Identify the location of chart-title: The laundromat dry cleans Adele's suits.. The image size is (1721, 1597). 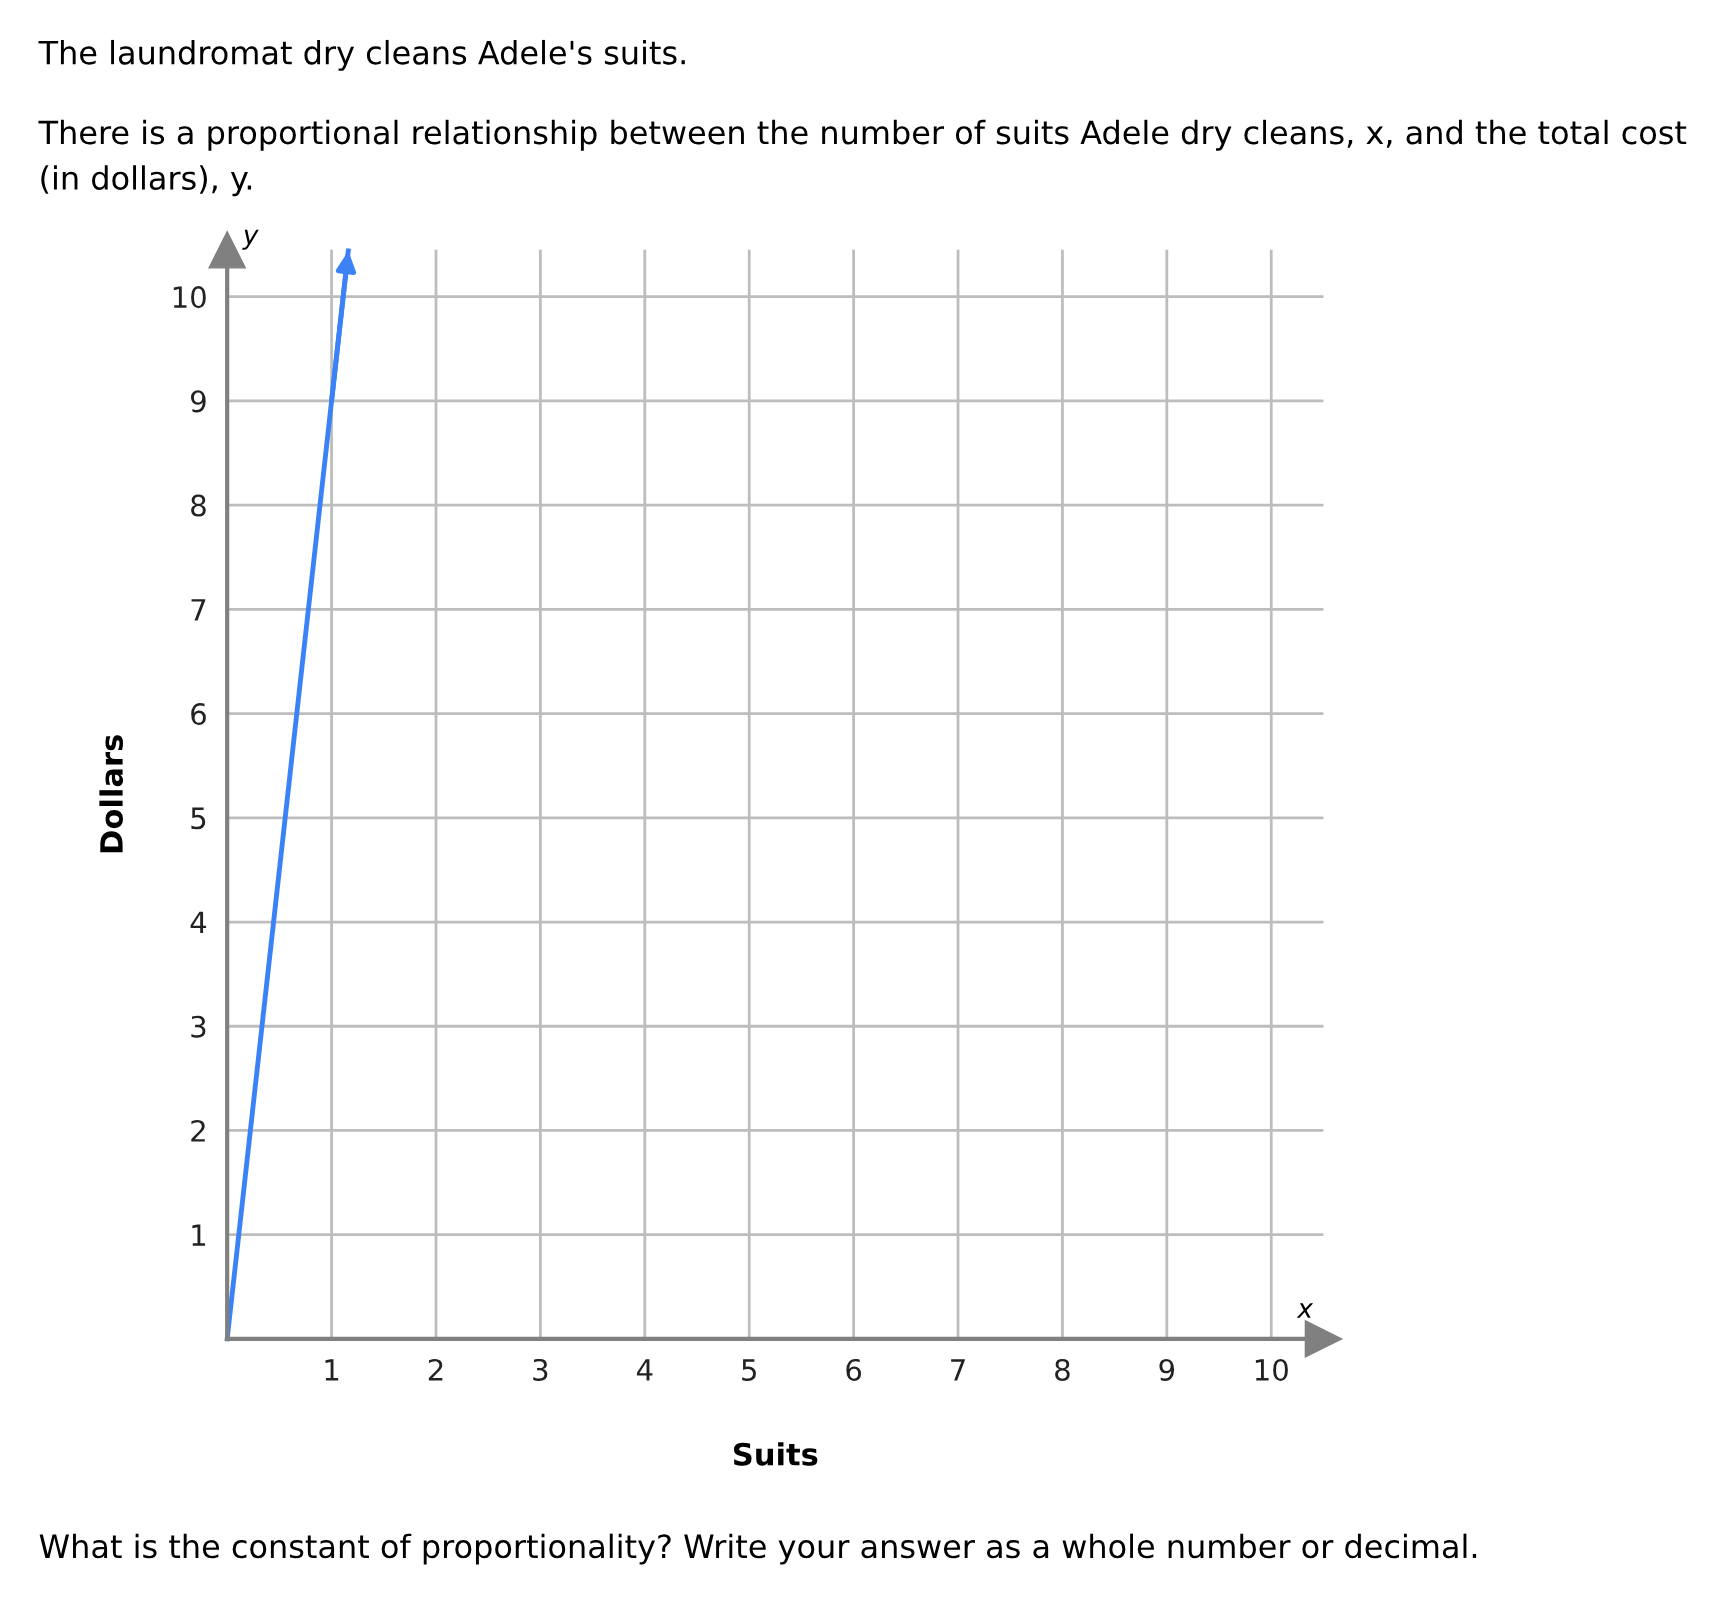
(361, 55).